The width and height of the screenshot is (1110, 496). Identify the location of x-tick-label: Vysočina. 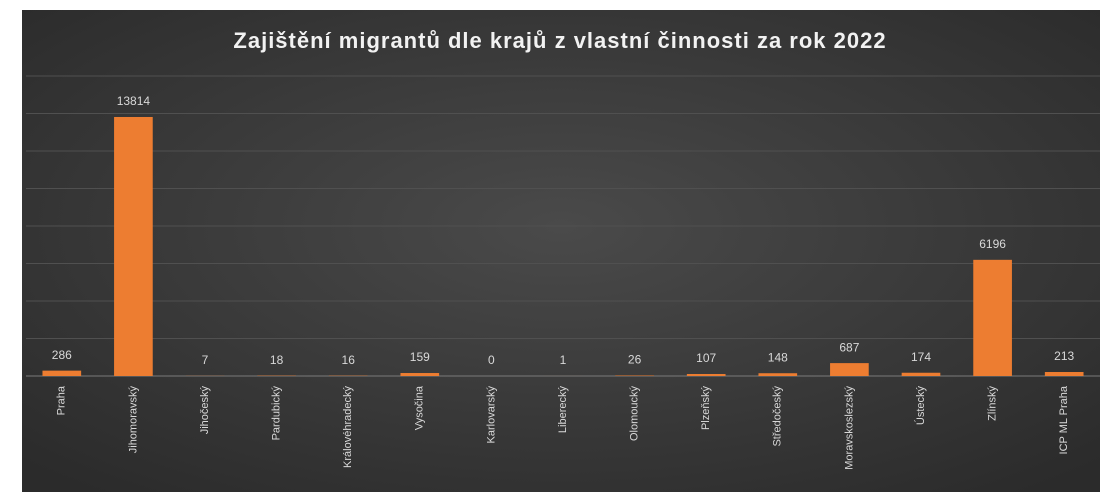
(420, 407).